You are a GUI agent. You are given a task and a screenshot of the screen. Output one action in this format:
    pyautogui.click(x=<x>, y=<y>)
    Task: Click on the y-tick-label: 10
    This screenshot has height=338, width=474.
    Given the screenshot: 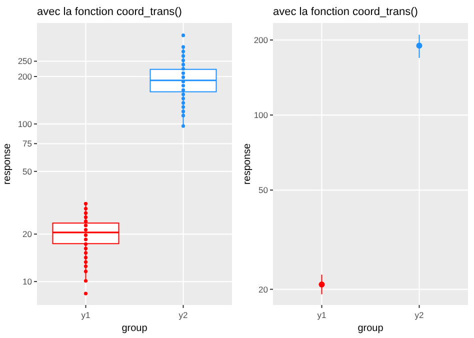 What is the action you would take?
    pyautogui.click(x=27, y=281)
    